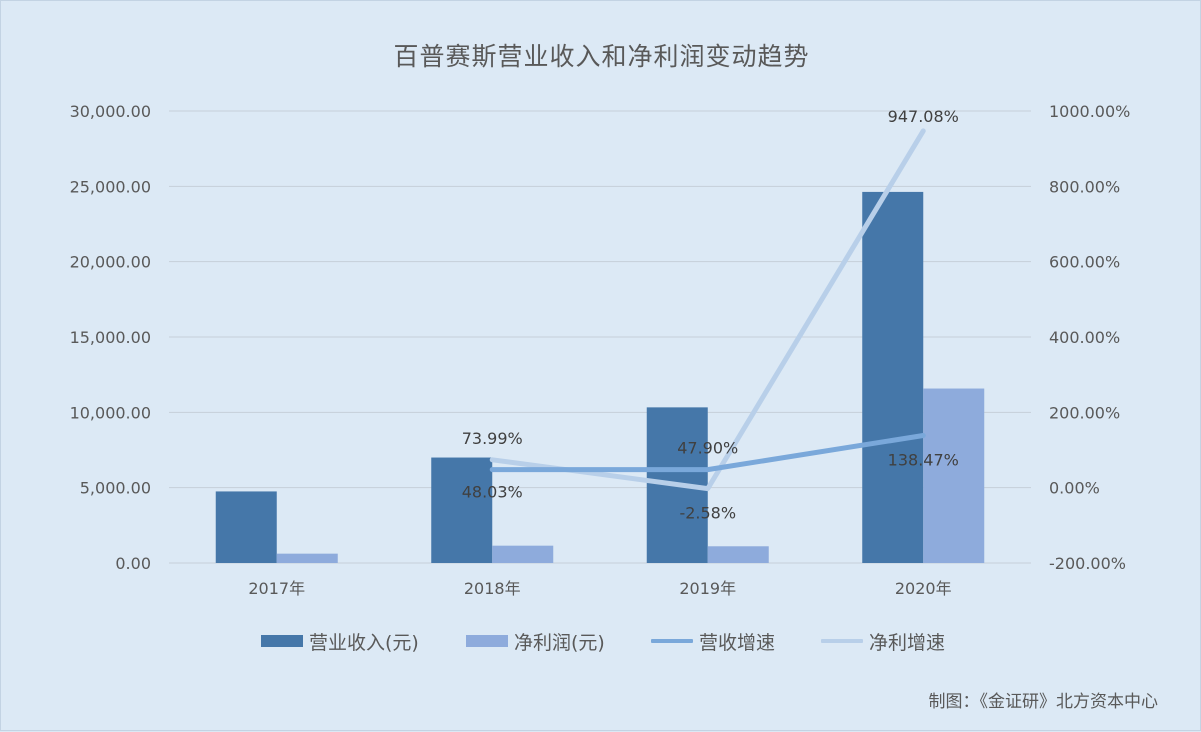 This screenshot has height=732, width=1201. I want to click on revenue-growth-label: 138.47%, so click(923, 460).